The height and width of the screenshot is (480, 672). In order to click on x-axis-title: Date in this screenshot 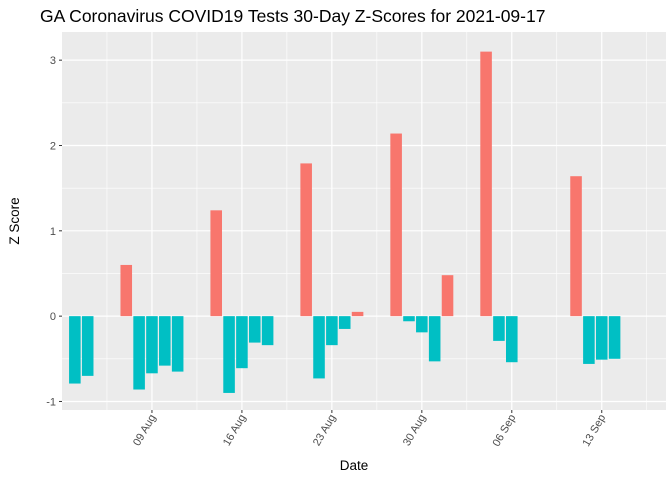, I will do `click(354, 465)`.